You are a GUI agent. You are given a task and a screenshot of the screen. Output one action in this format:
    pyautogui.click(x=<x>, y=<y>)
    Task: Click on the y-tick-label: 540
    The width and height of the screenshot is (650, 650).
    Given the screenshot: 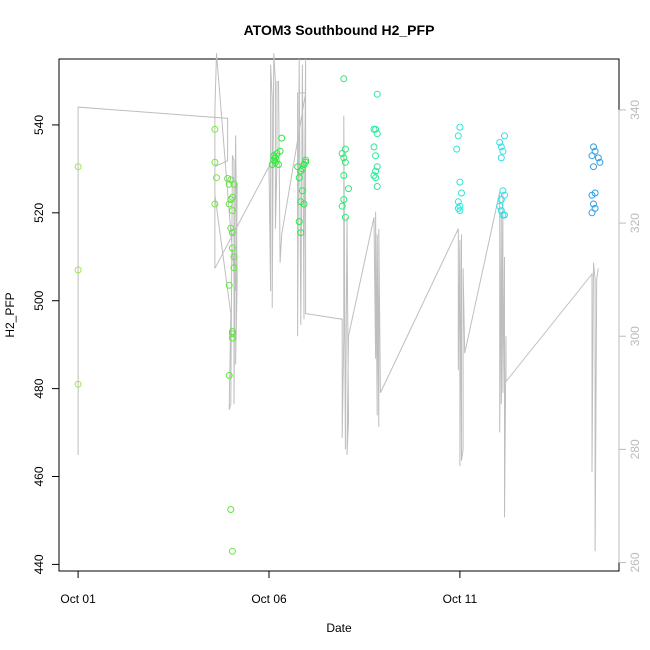 What is the action you would take?
    pyautogui.click(x=39, y=125)
    